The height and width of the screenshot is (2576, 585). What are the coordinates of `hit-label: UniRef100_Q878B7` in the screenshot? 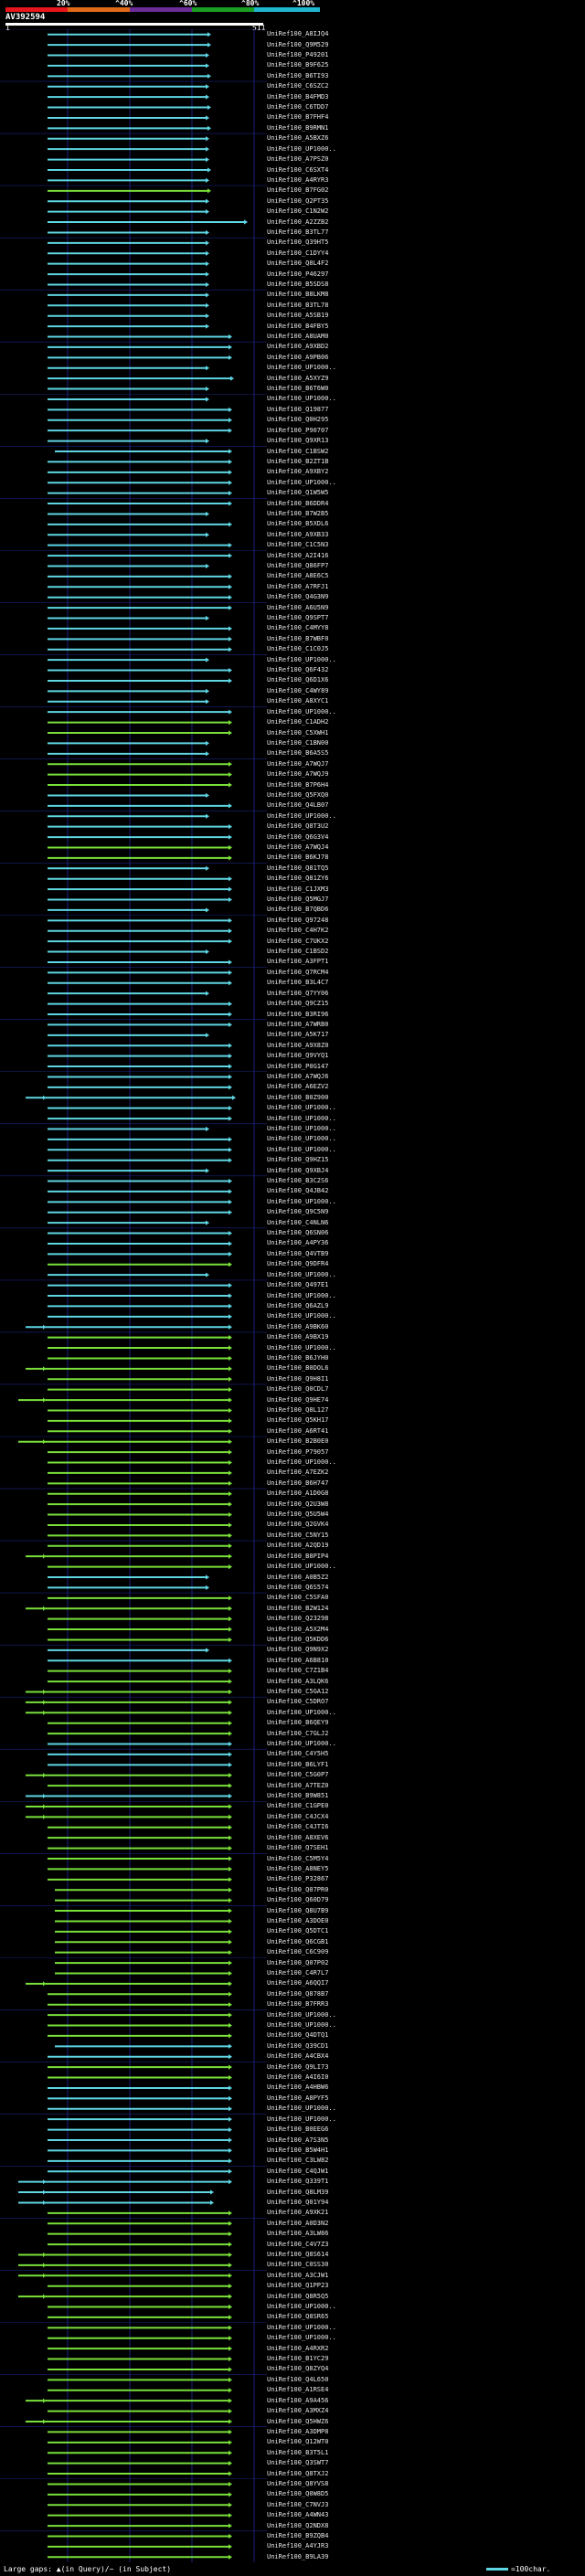 It's located at (298, 1993).